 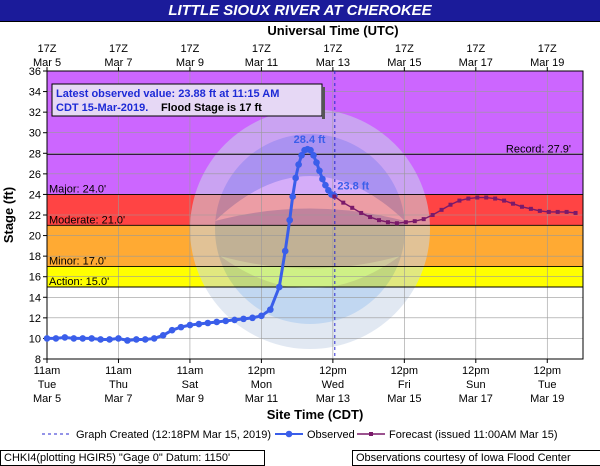 What do you see at coordinates (261, 63) in the screenshot?
I see `top-tick-label: Mar 11` at bounding box center [261, 63].